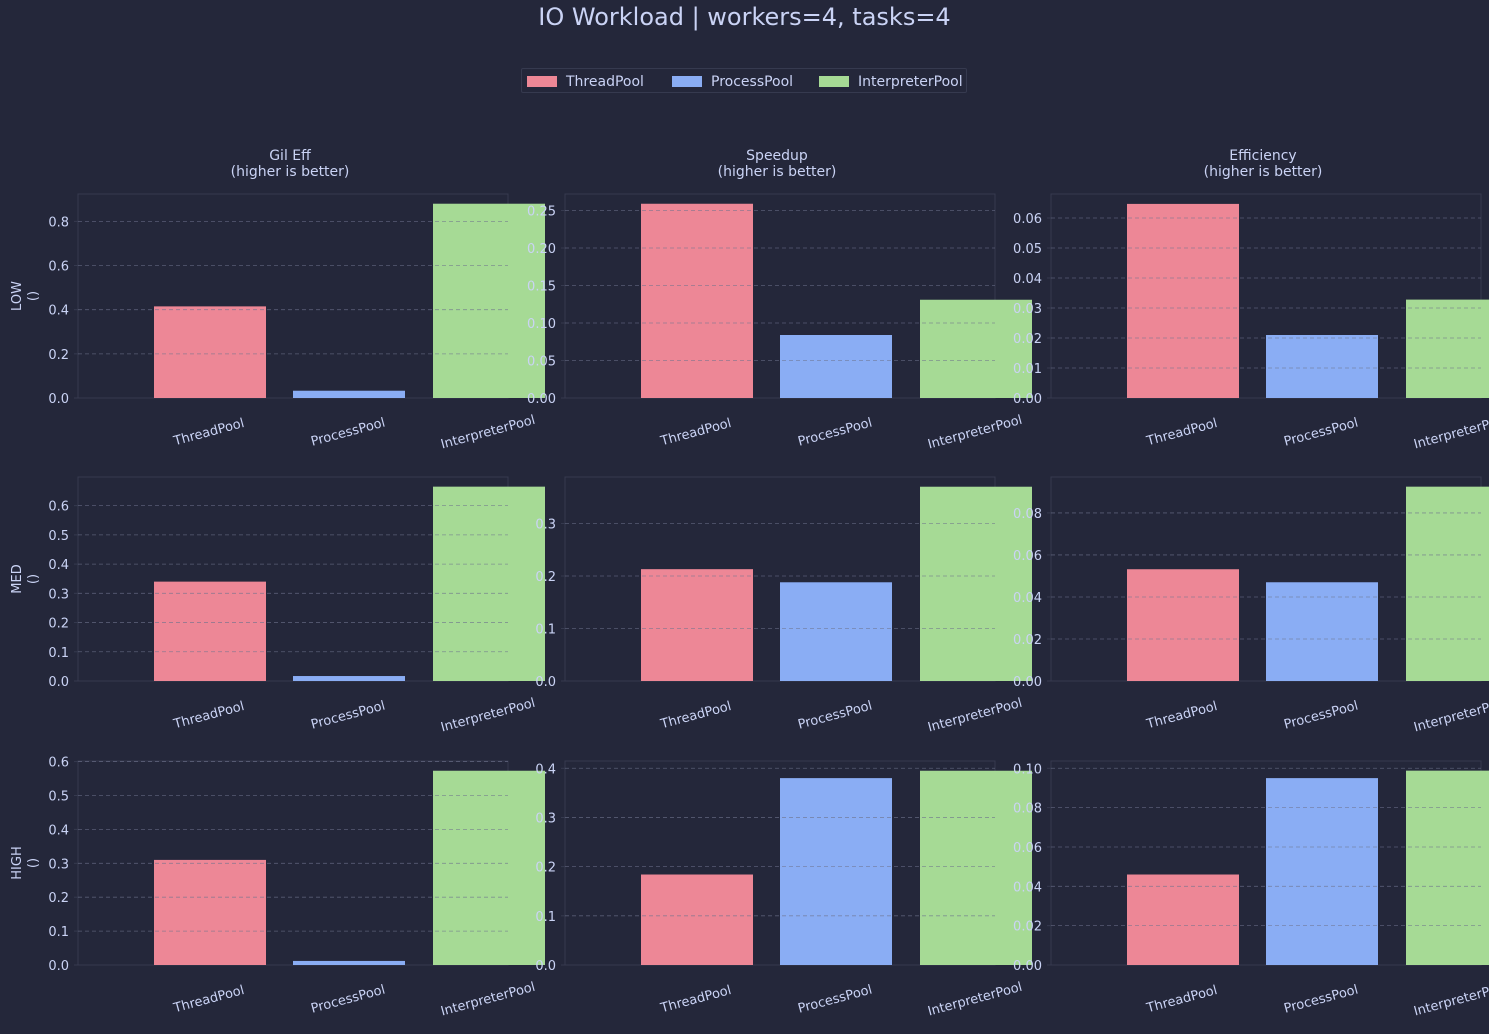 Image resolution: width=1489 pixels, height=1034 pixels. What do you see at coordinates (541, 212) in the screenshot?
I see `y-tick-label: 0.25` at bounding box center [541, 212].